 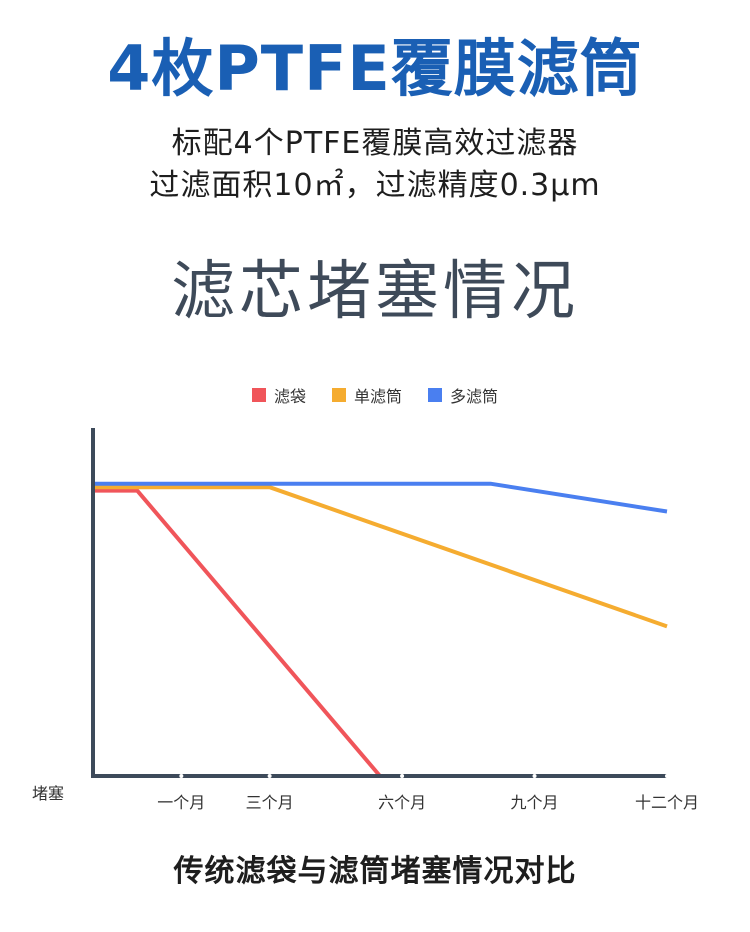 I want to click on page-headline: 4枚PTFE覆膜滤筒, so click(x=375, y=68).